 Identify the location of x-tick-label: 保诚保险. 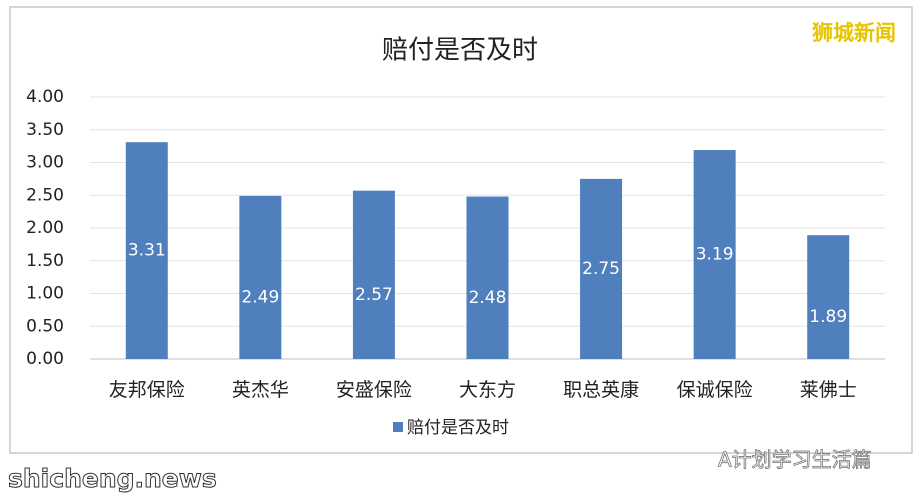
(715, 390).